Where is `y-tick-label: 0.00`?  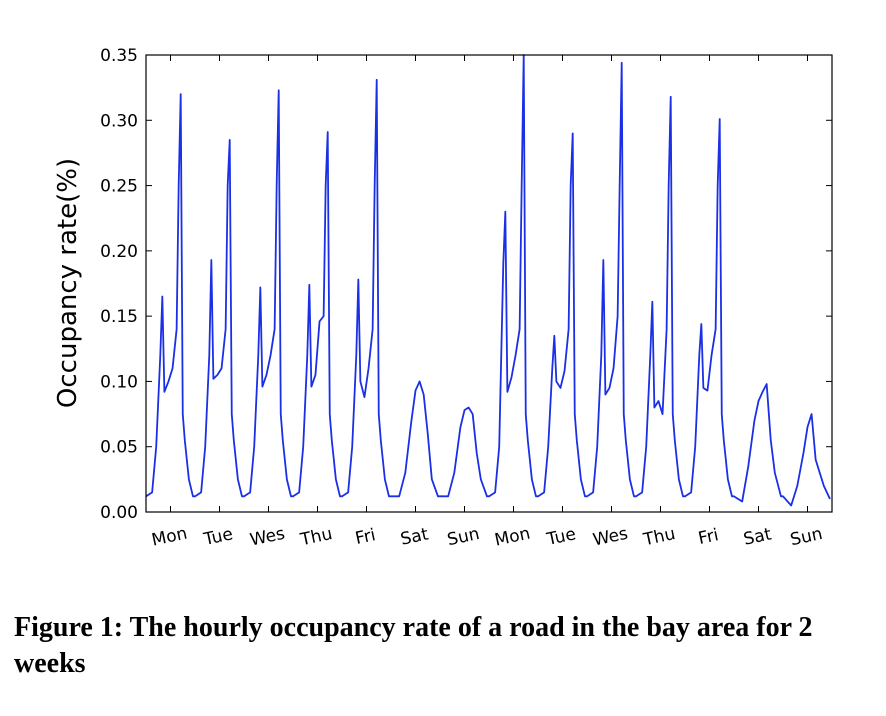
y-tick-label: 0.00 is located at coordinates (119, 513).